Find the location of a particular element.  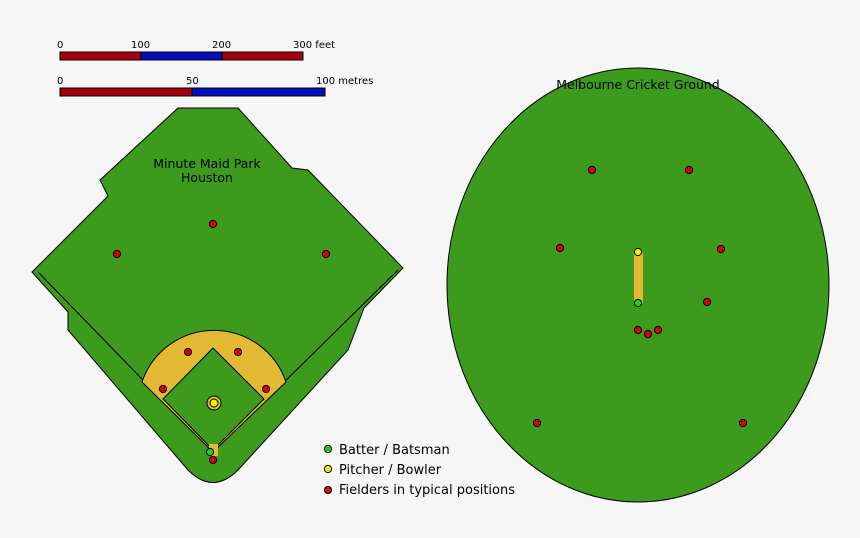

baseball-fielder-catcher is located at coordinates (213, 460).